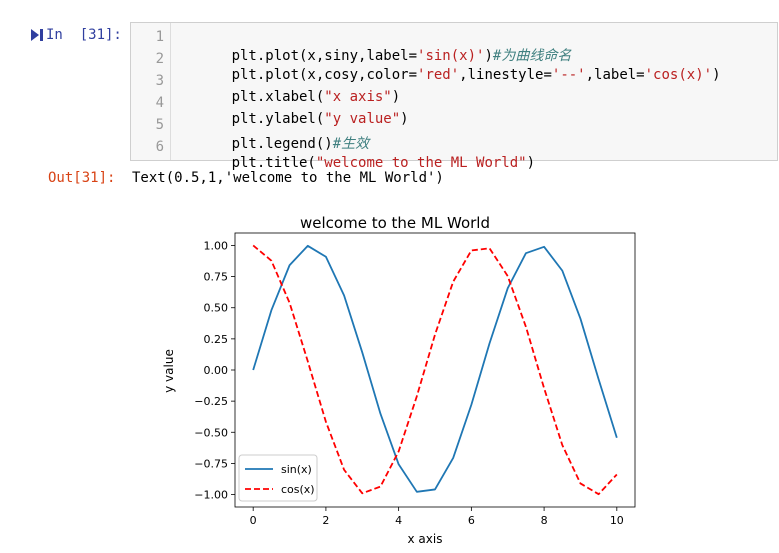  What do you see at coordinates (362, 119) in the screenshot?
I see `string-token: "y value"` at bounding box center [362, 119].